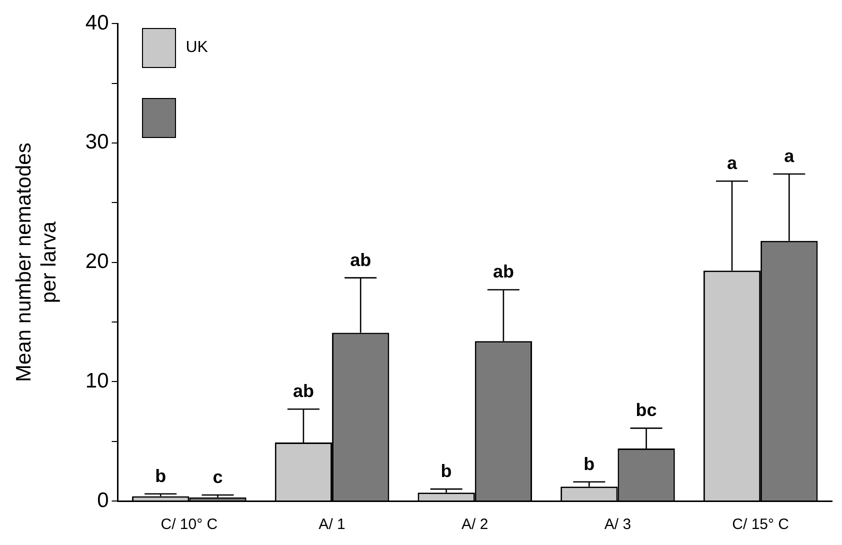 The image size is (842, 545). I want to click on x-tick-label: A/ 3, so click(618, 525).